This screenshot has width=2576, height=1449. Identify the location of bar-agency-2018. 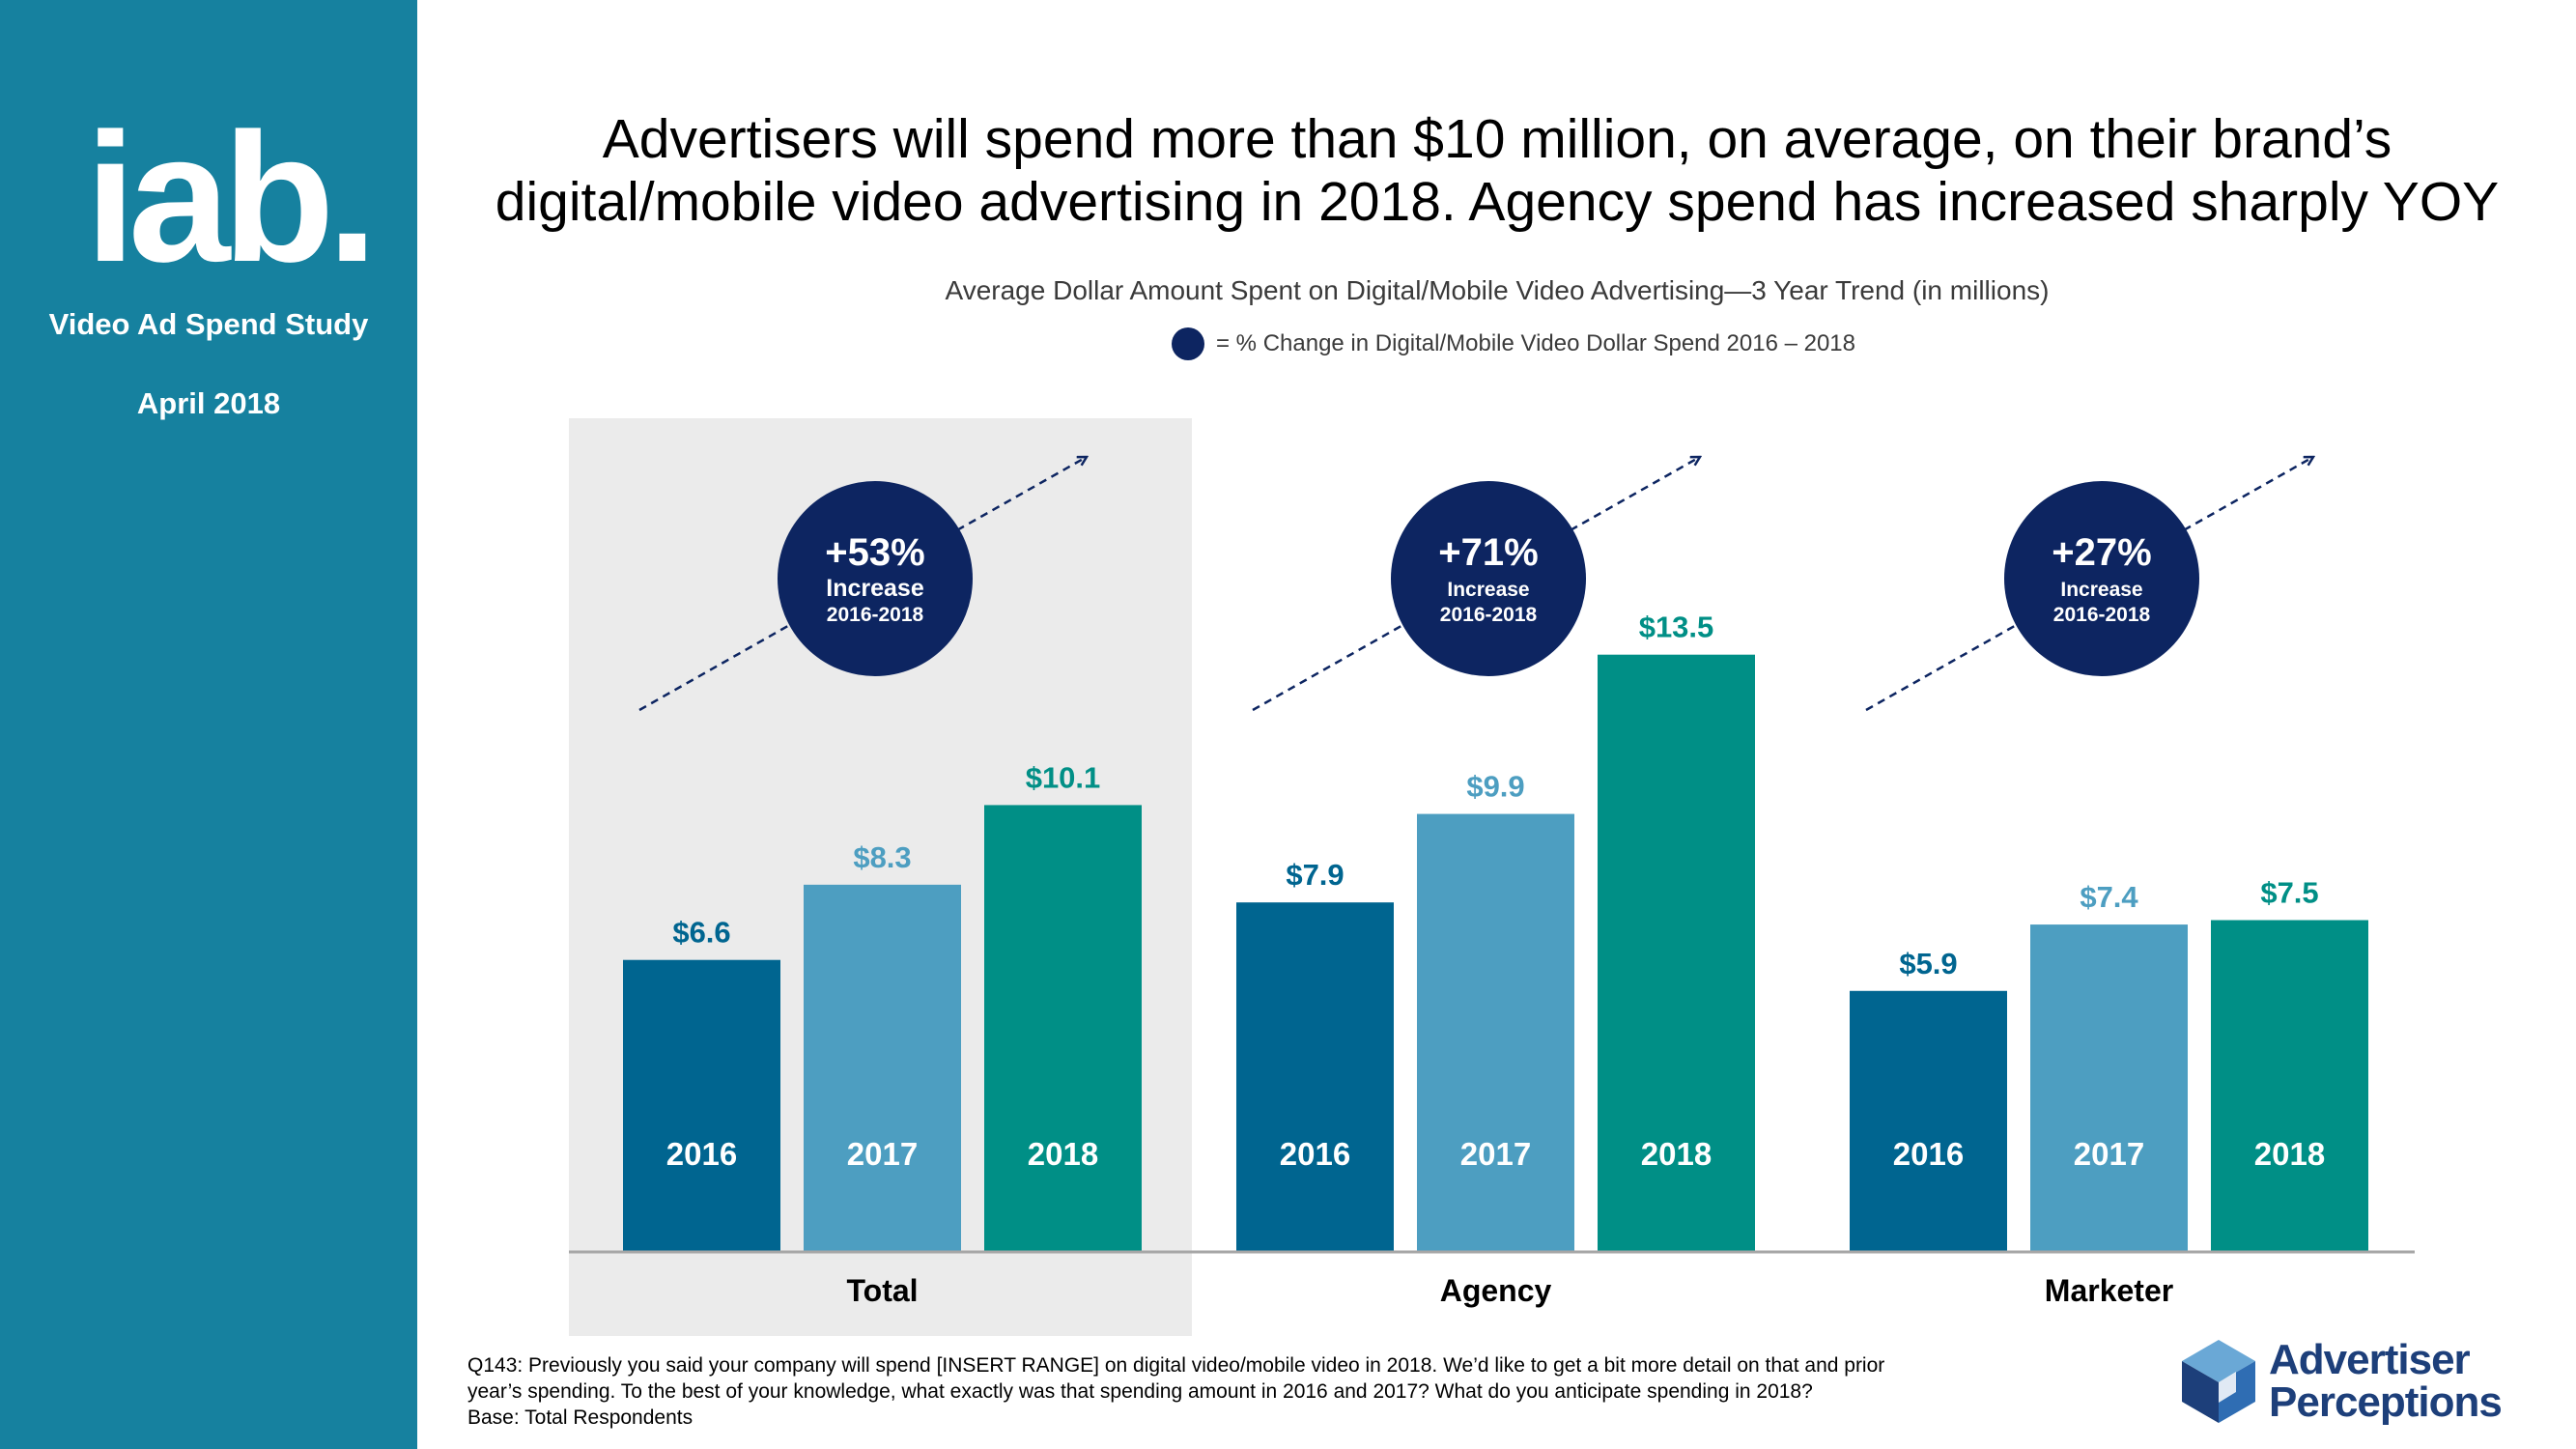
(1676, 953).